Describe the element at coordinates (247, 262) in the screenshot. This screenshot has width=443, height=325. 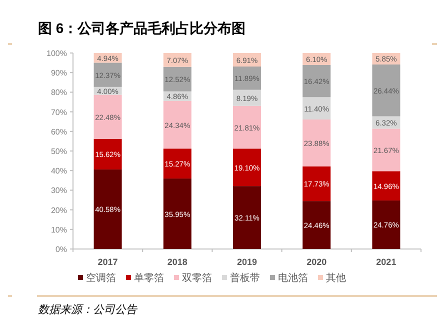
I see `x-tick-label: 2019` at that location.